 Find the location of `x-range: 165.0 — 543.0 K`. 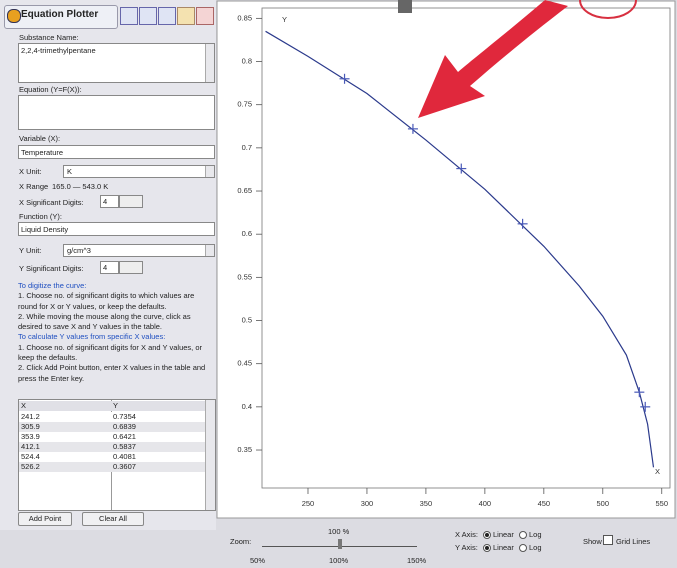

x-range: 165.0 — 543.0 K is located at coordinates (80, 186).